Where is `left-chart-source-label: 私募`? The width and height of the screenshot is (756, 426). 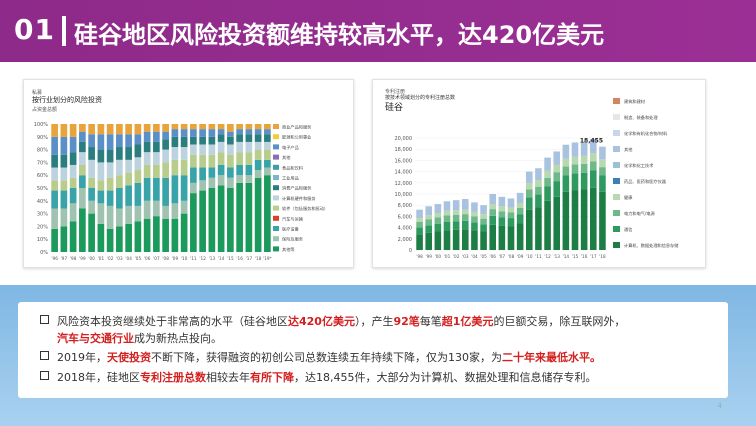 left-chart-source-label: 私募 is located at coordinates (37, 93).